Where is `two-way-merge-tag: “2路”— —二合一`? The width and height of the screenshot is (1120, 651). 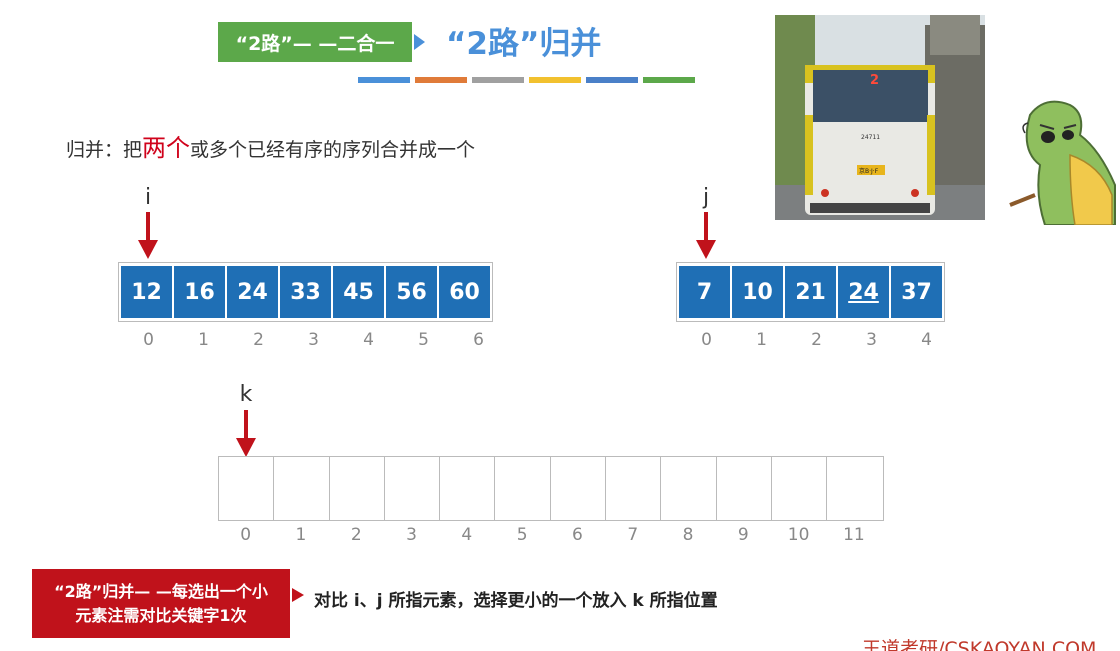
two-way-merge-tag: “2路”— —二合一 is located at coordinates (315, 42).